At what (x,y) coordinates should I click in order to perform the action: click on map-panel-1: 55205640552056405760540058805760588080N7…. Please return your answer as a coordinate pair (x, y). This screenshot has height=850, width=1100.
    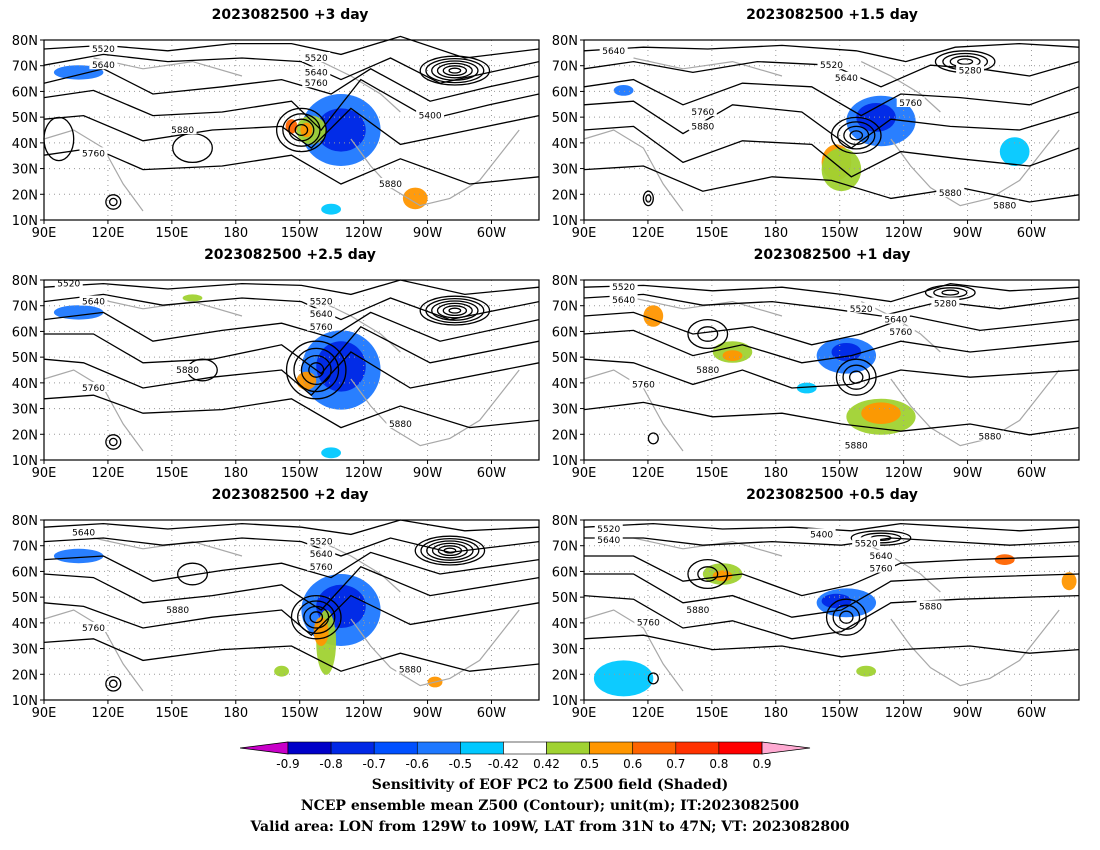
    Looking at the image, I should click on (276, 137).